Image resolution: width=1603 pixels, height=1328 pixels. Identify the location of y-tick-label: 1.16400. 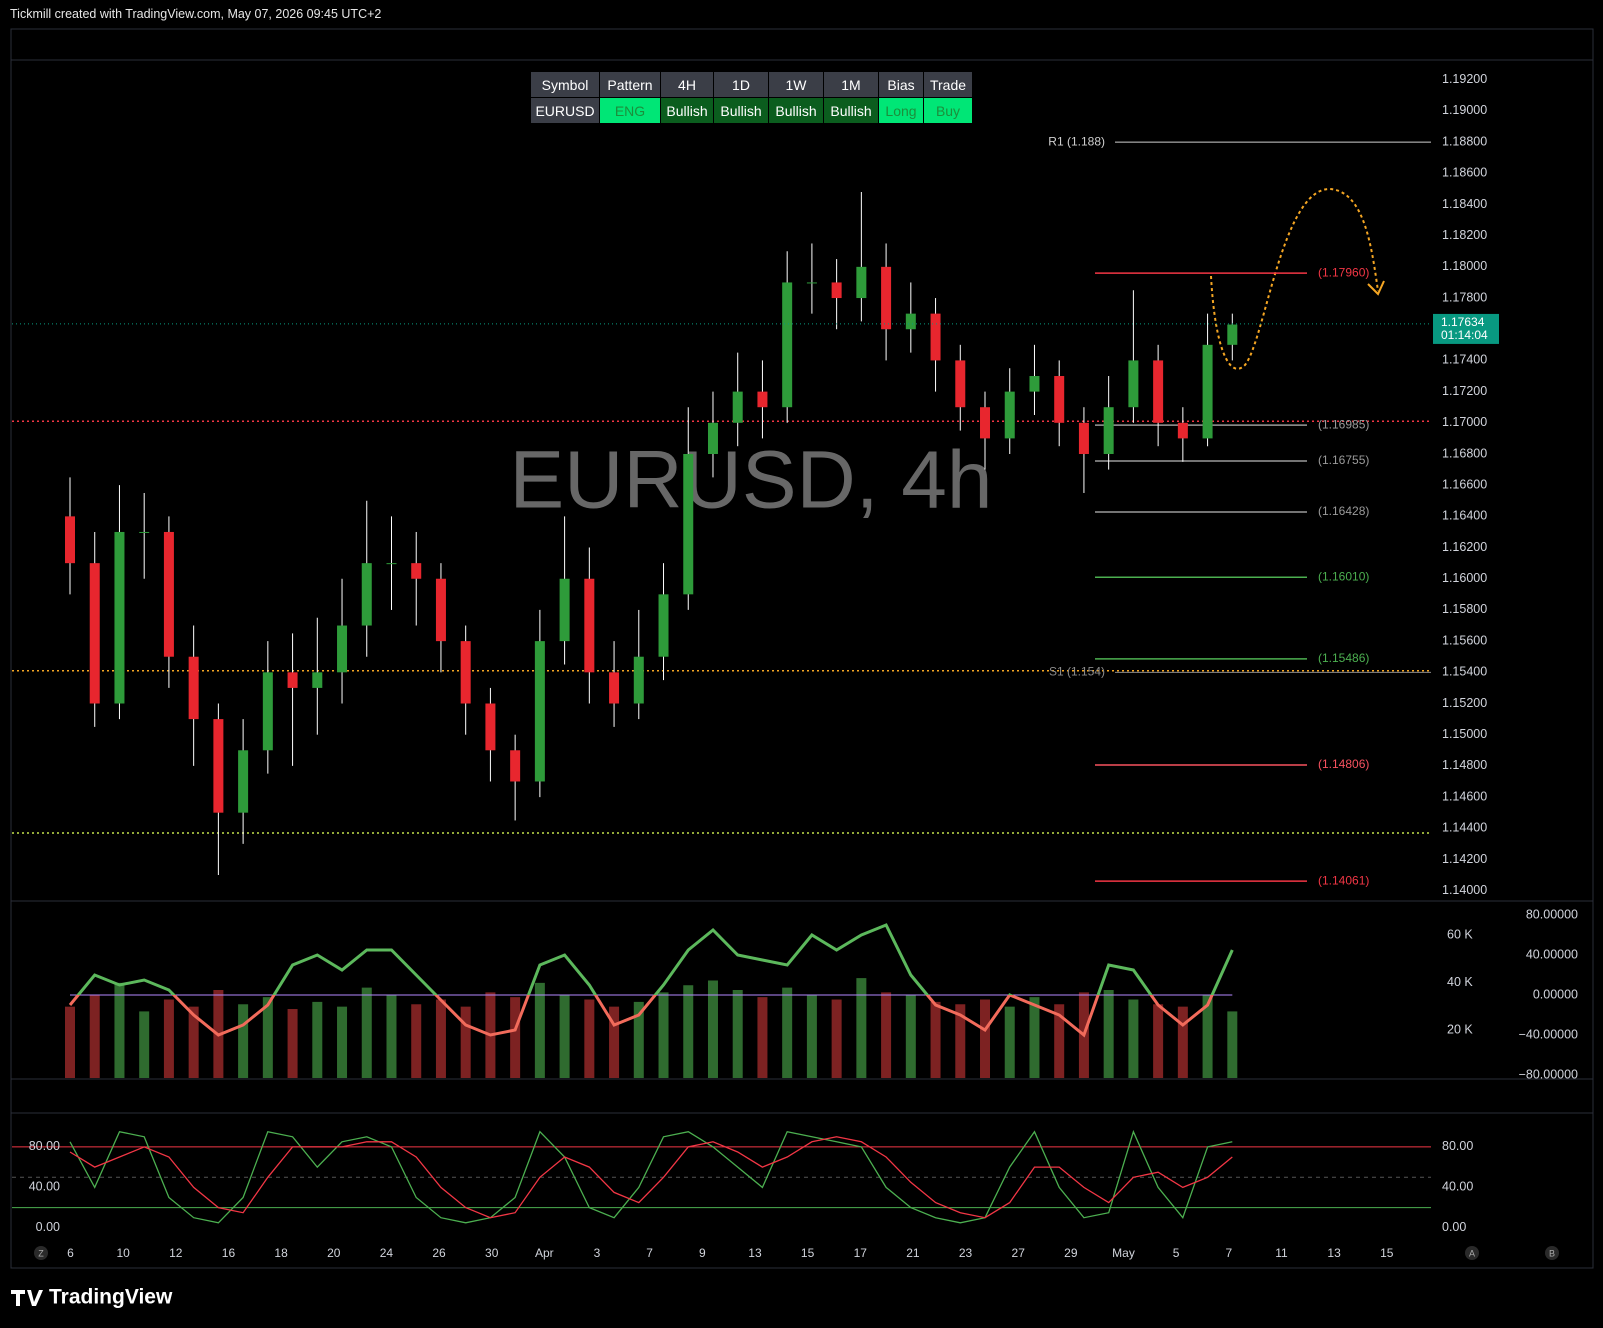
(1464, 516).